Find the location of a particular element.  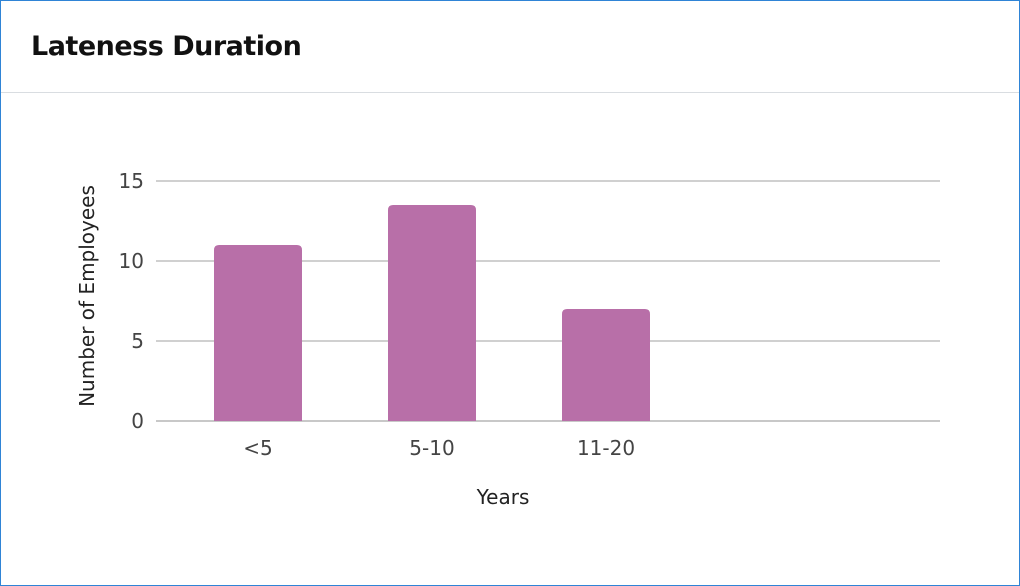

y-tick-label: 5 is located at coordinates (137, 341).